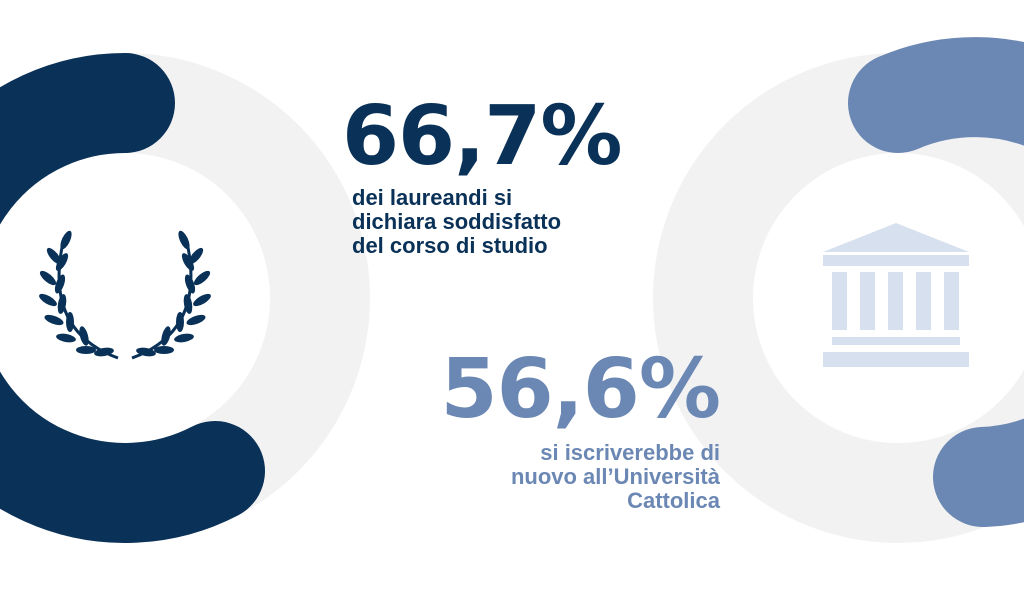  Describe the element at coordinates (125, 295) in the screenshot. I see `laurel-wreath-icon` at that location.